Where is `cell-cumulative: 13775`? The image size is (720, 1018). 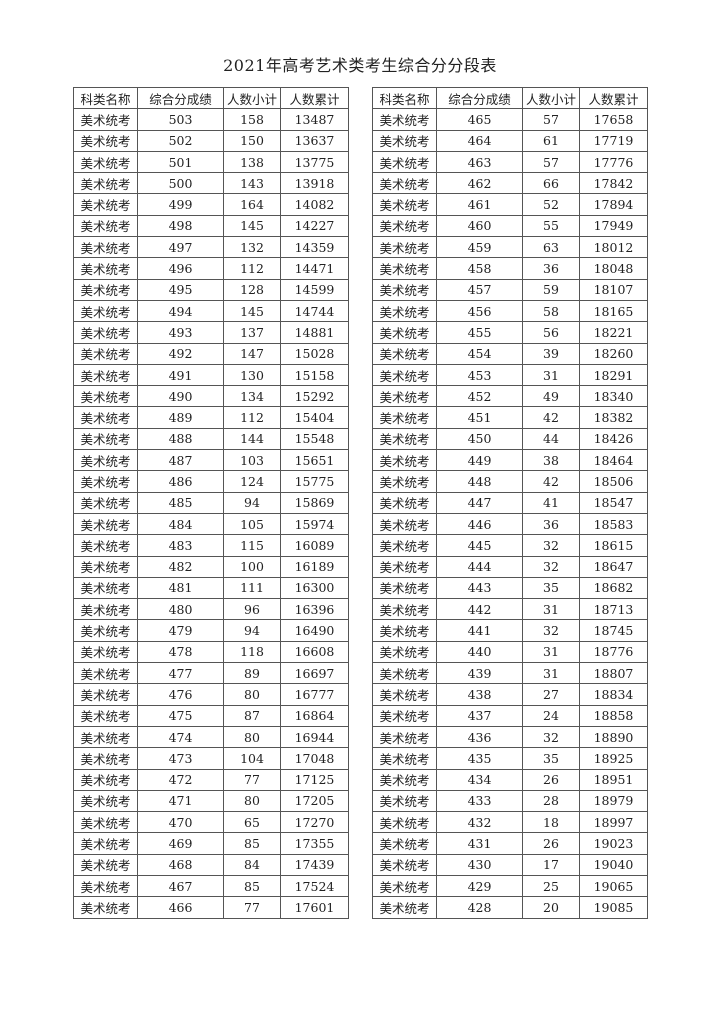
cell-cumulative: 13775 is located at coordinates (314, 162).